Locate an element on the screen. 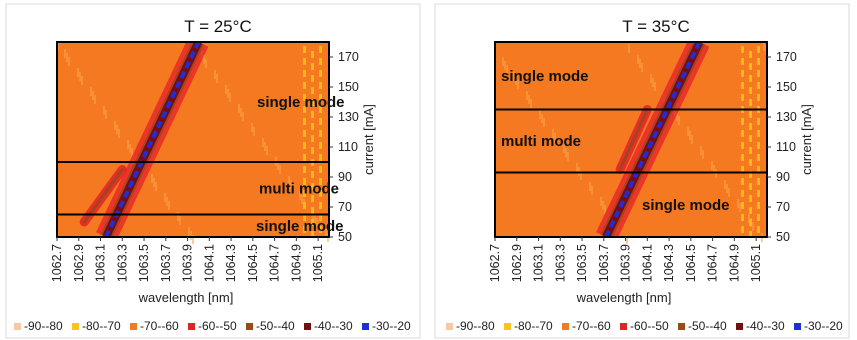  x-axis-label: wavelength [nm] is located at coordinates (624, 297).